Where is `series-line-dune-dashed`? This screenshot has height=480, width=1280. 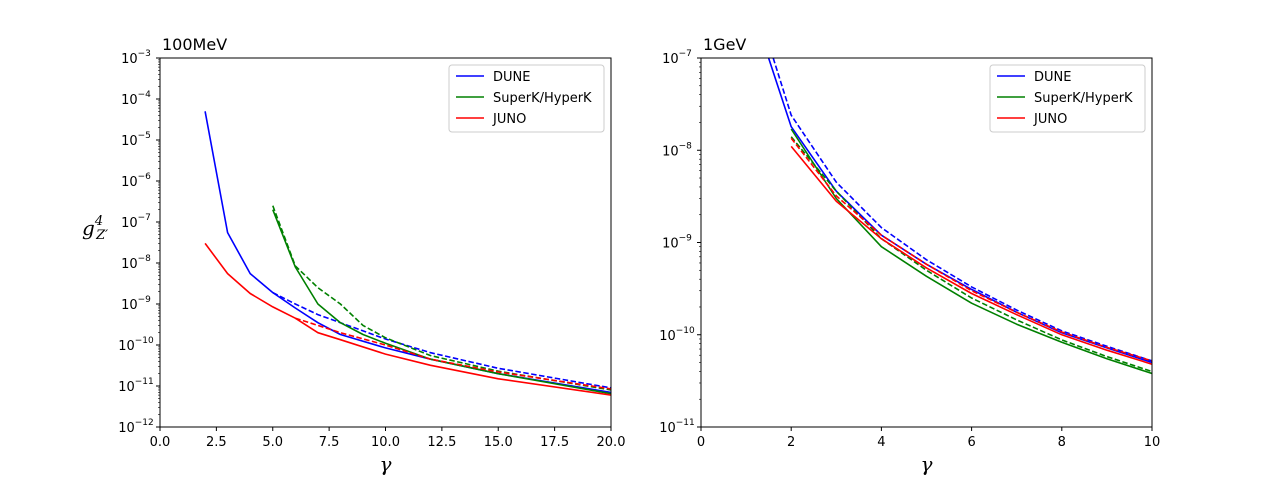
series-line-dune-dashed is located at coordinates (441, 340).